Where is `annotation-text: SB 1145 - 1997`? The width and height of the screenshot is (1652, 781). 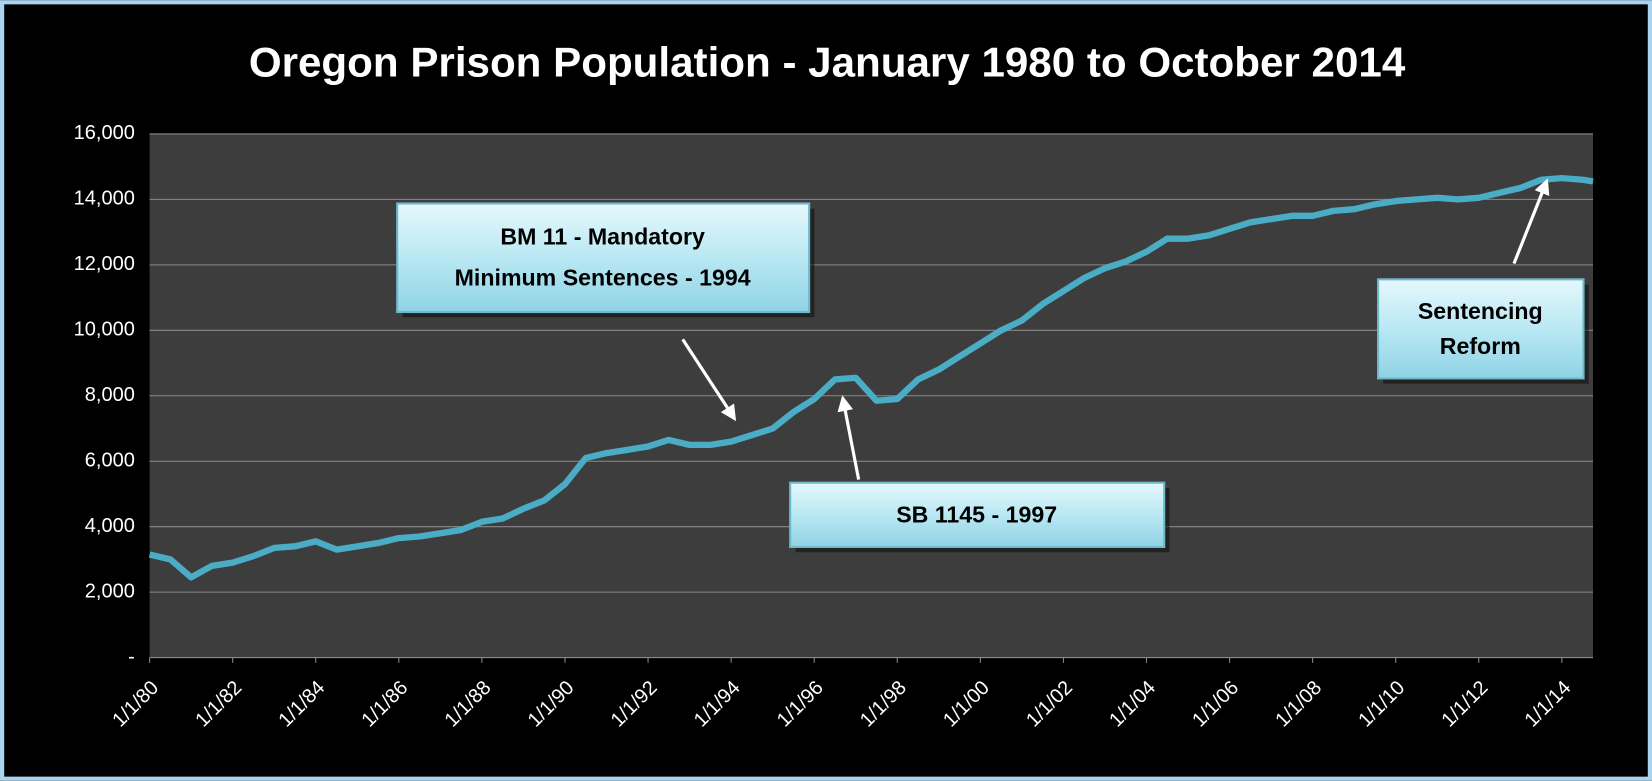
annotation-text: SB 1145 - 1997 is located at coordinates (976, 515).